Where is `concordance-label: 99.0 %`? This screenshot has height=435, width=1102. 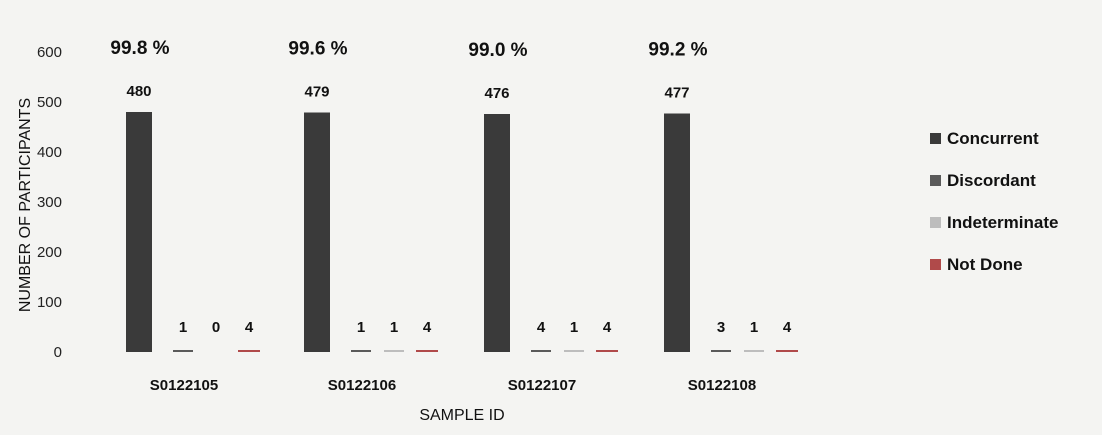
concordance-label: 99.0 % is located at coordinates (497, 50).